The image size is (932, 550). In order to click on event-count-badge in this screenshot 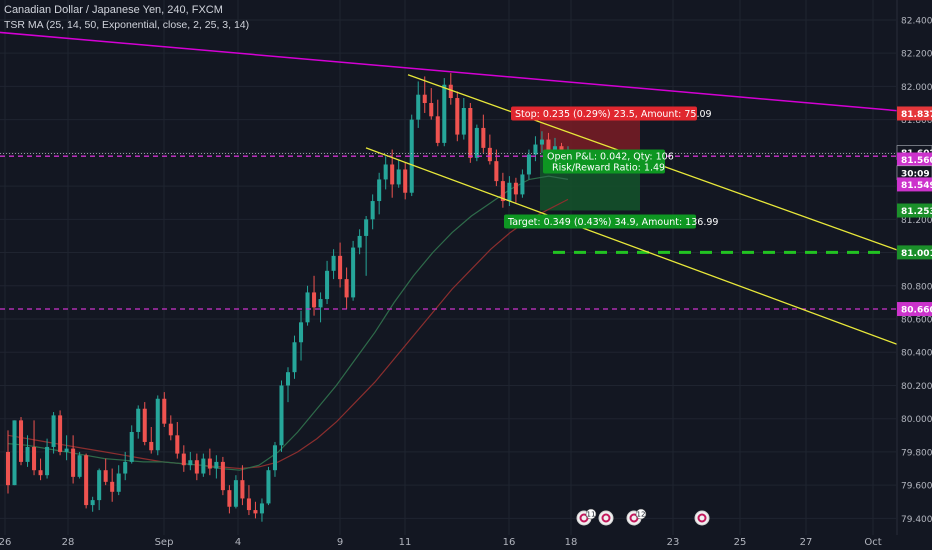, I will do `click(591, 514)`.